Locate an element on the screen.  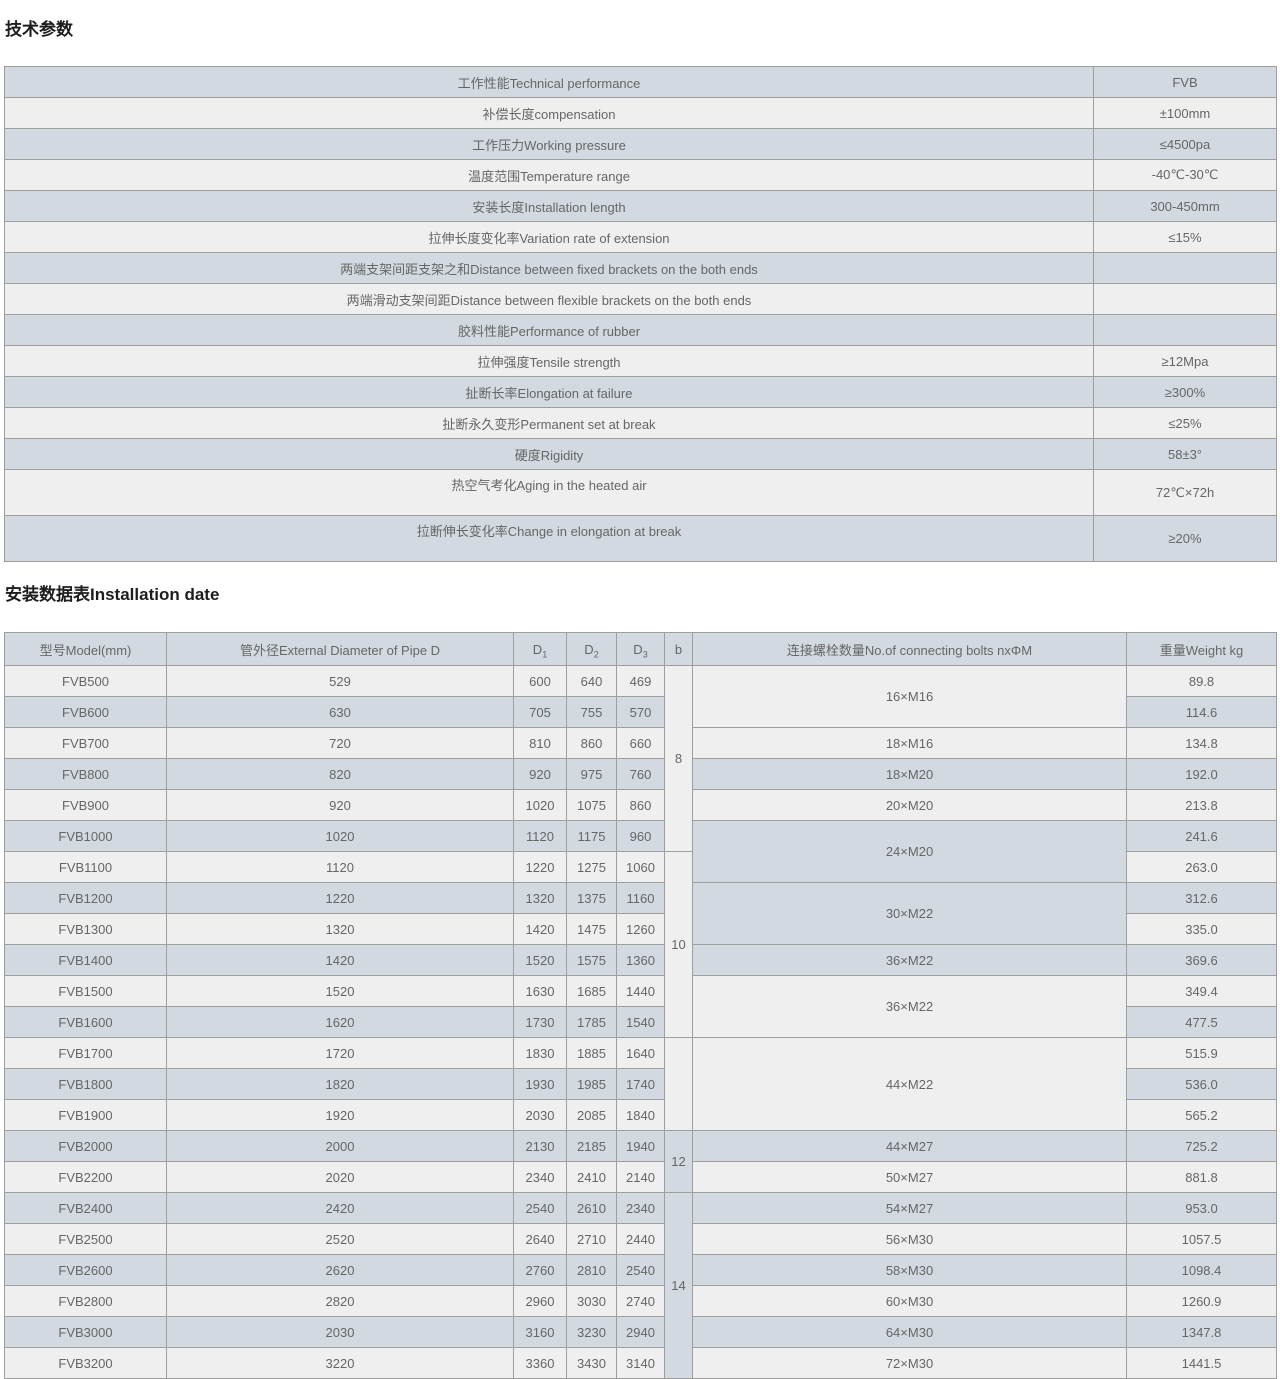
table-row: FVB1600 1620 1730 1785 1540 477.5 is located at coordinates (640, 1022).